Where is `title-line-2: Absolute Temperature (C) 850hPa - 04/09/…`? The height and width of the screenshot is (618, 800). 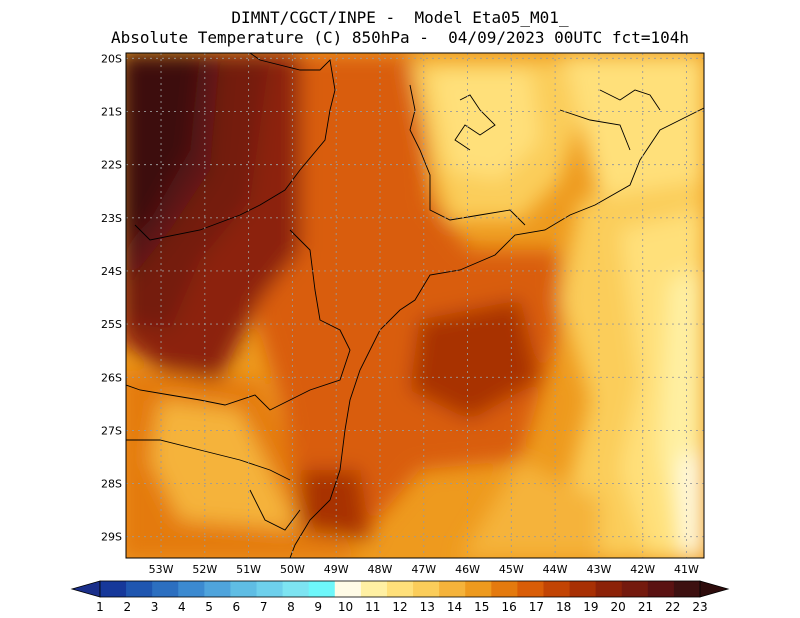 title-line-2: Absolute Temperature (C) 850hPa - 04/09/… is located at coordinates (400, 37).